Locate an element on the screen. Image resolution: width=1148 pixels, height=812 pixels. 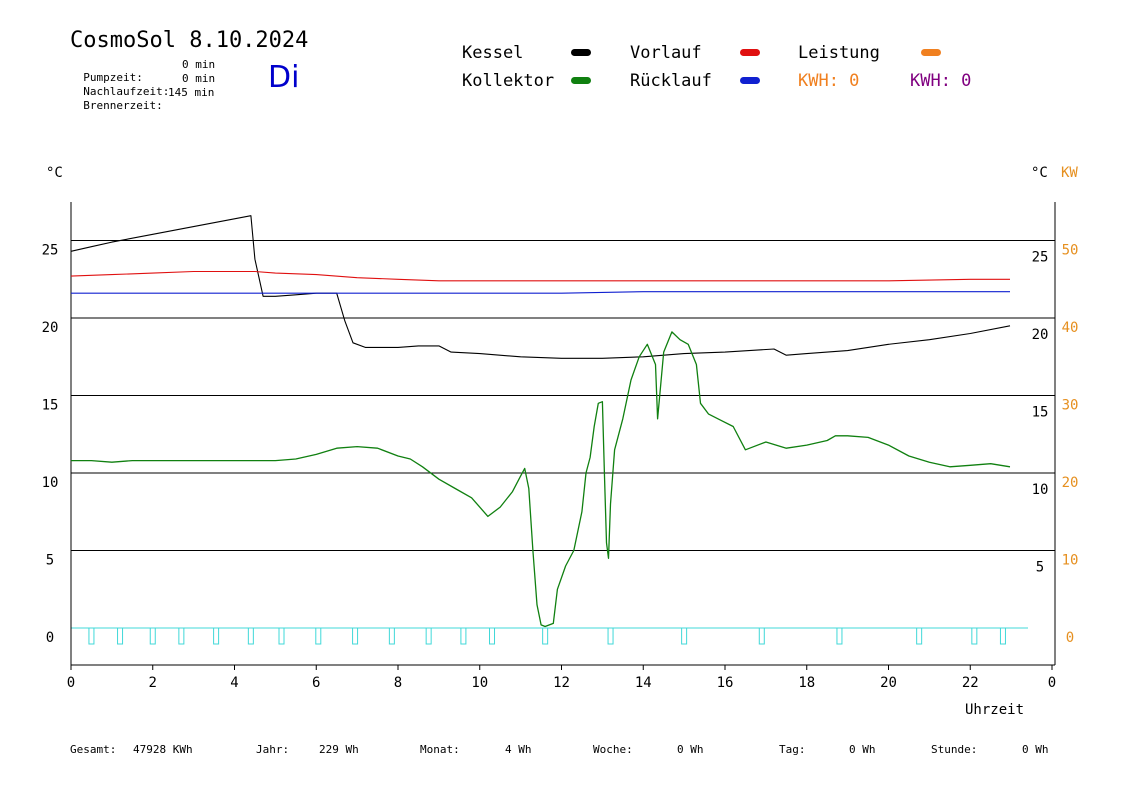
stat-brennerzeit: Brennerzeit: 145 min is located at coordinates (142, 105).